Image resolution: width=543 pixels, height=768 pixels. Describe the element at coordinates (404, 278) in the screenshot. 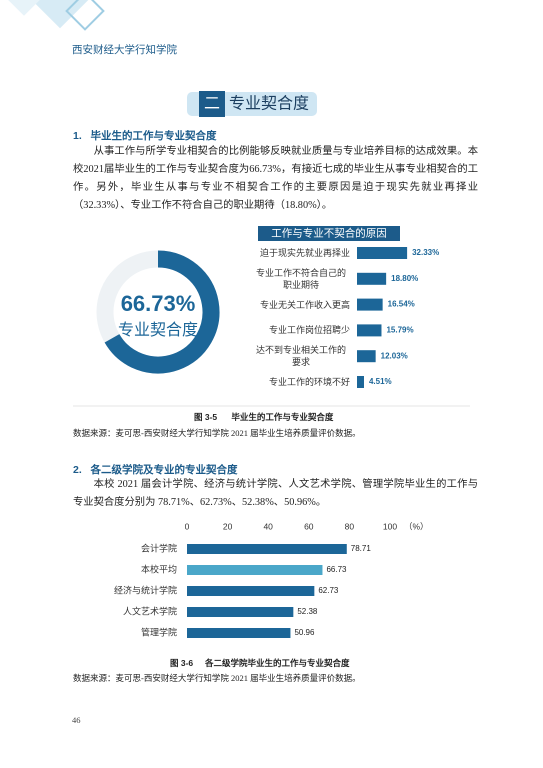

I see `reason-value: 18.80%` at that location.